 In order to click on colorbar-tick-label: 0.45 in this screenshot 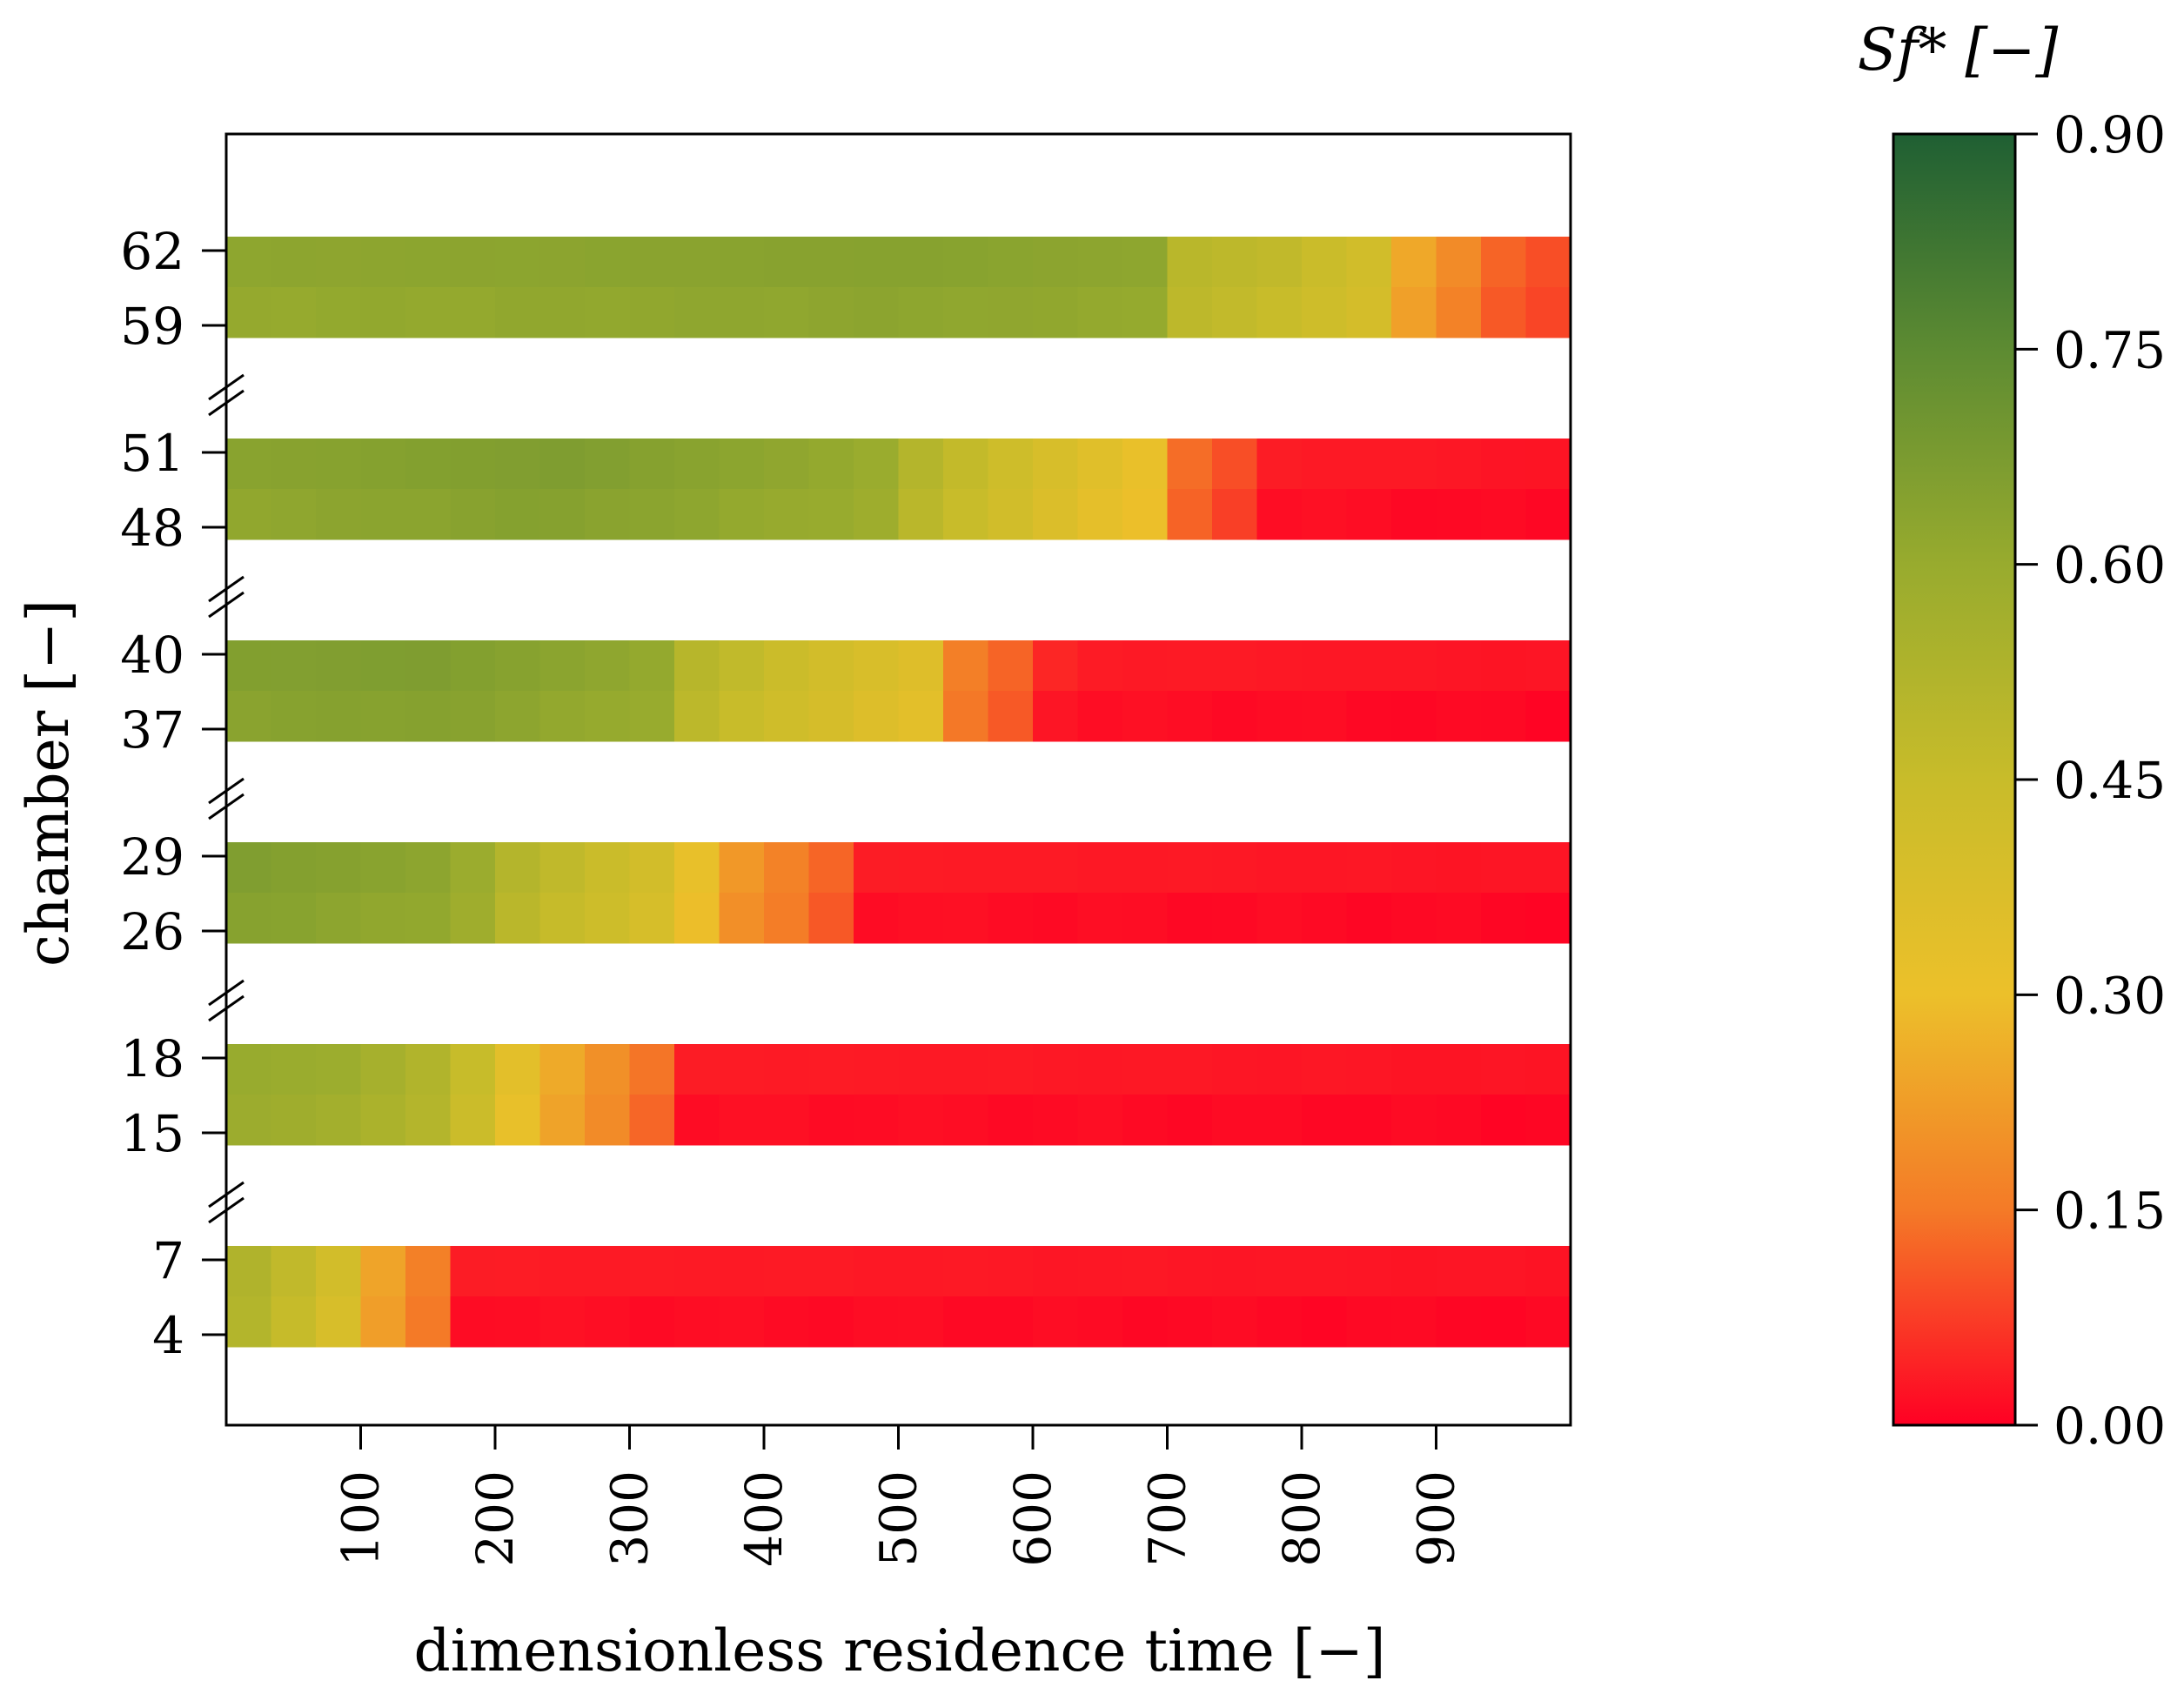, I will do `click(2109, 780)`.